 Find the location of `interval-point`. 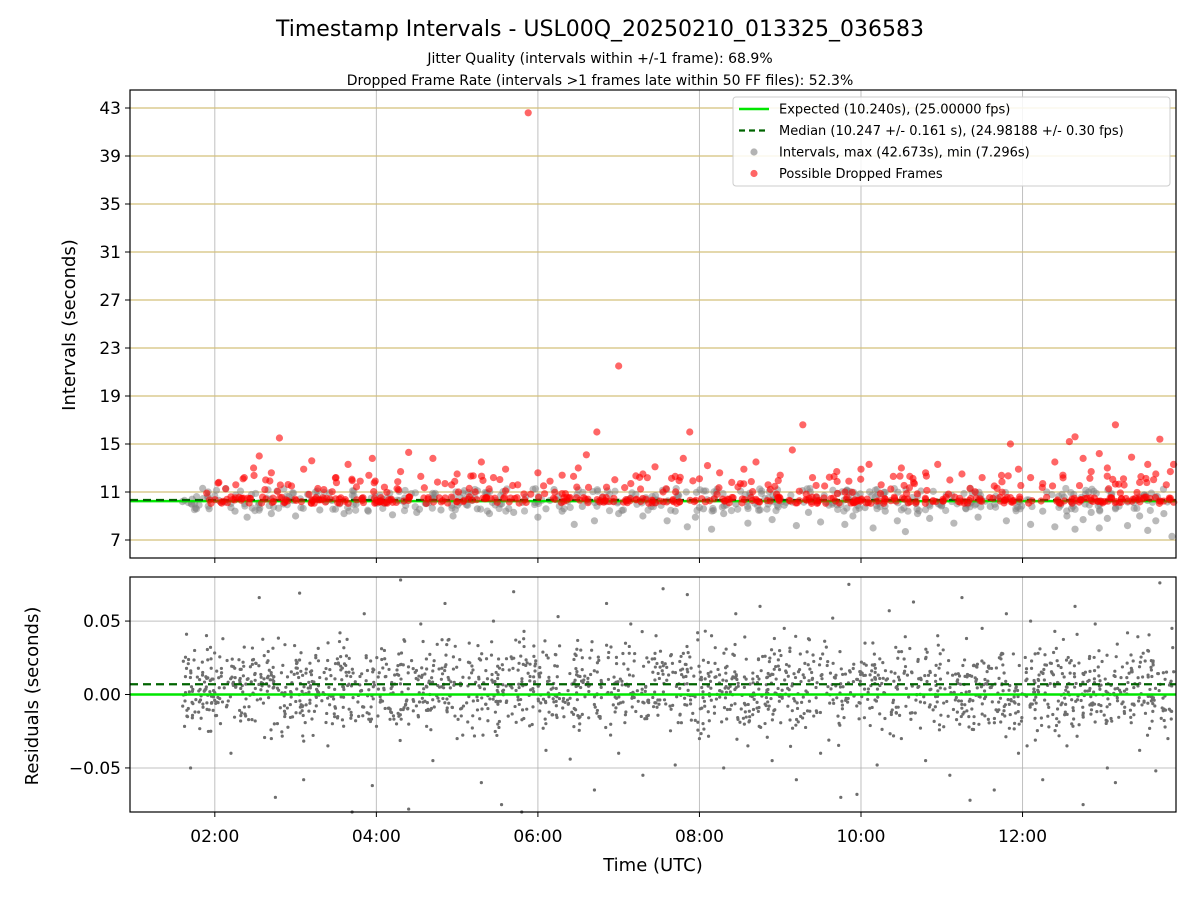

interval-point is located at coordinates (1140, 516).